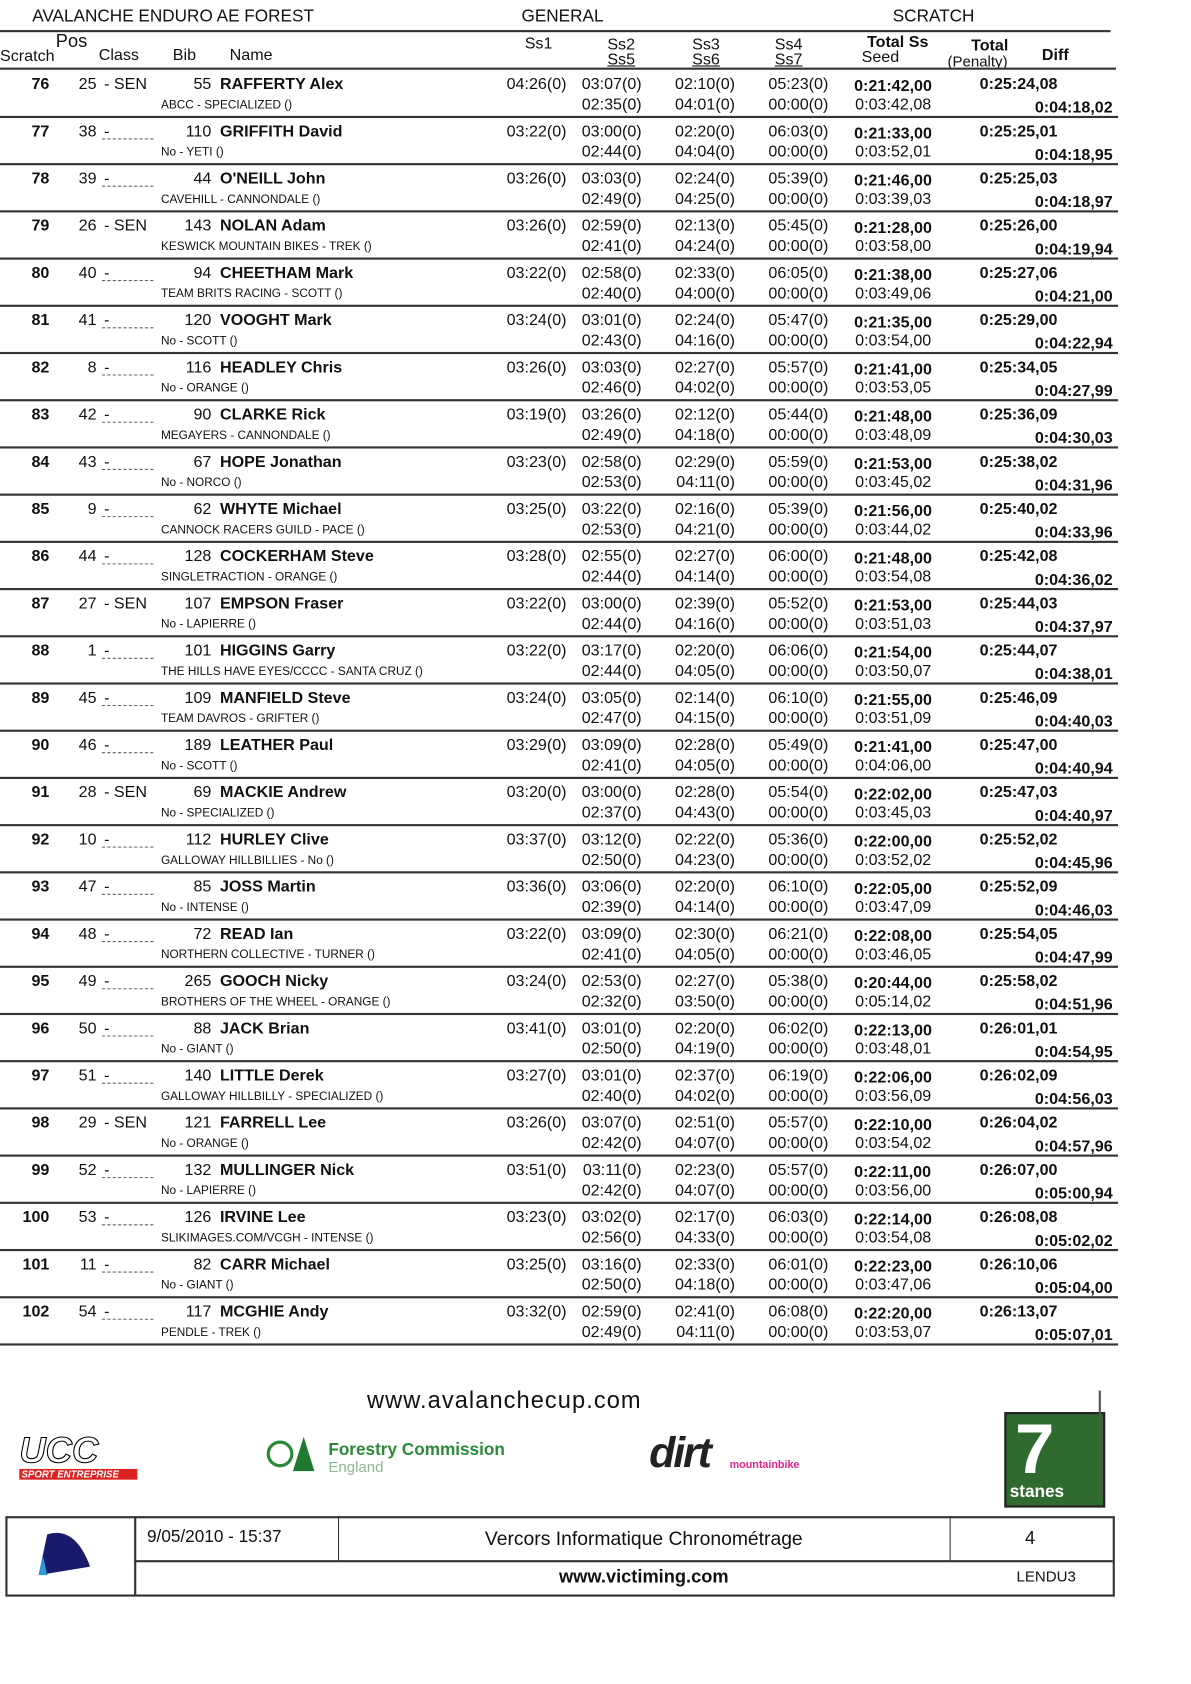  What do you see at coordinates (893, 435) in the screenshot?
I see `row-seed: 0:03:48,09` at bounding box center [893, 435].